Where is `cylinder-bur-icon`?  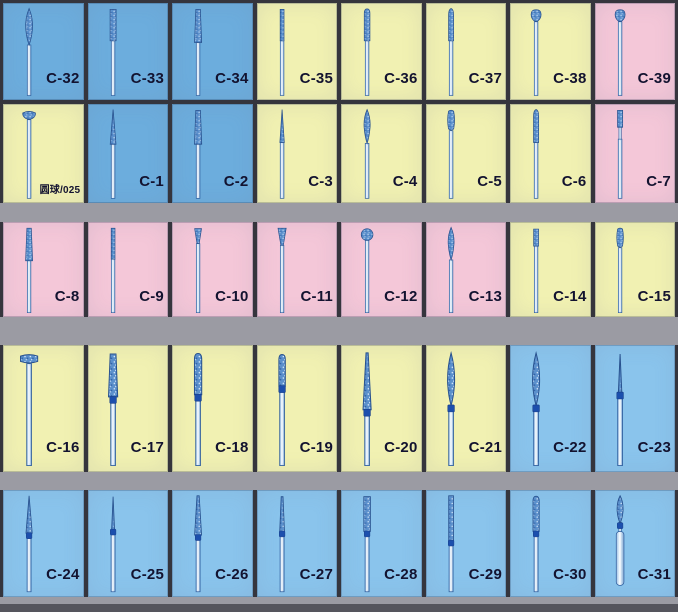
cylinder-bur-icon is located at coordinates (113, 52).